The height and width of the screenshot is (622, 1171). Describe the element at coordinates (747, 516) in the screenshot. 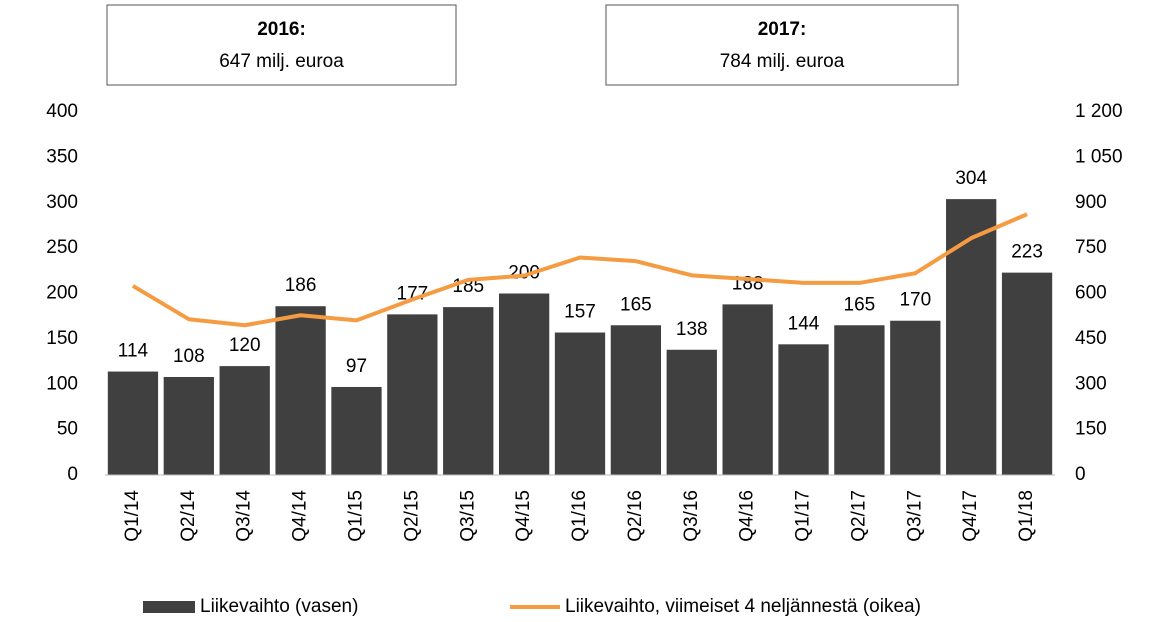

I see `x-tick-label: Q4/16` at that location.